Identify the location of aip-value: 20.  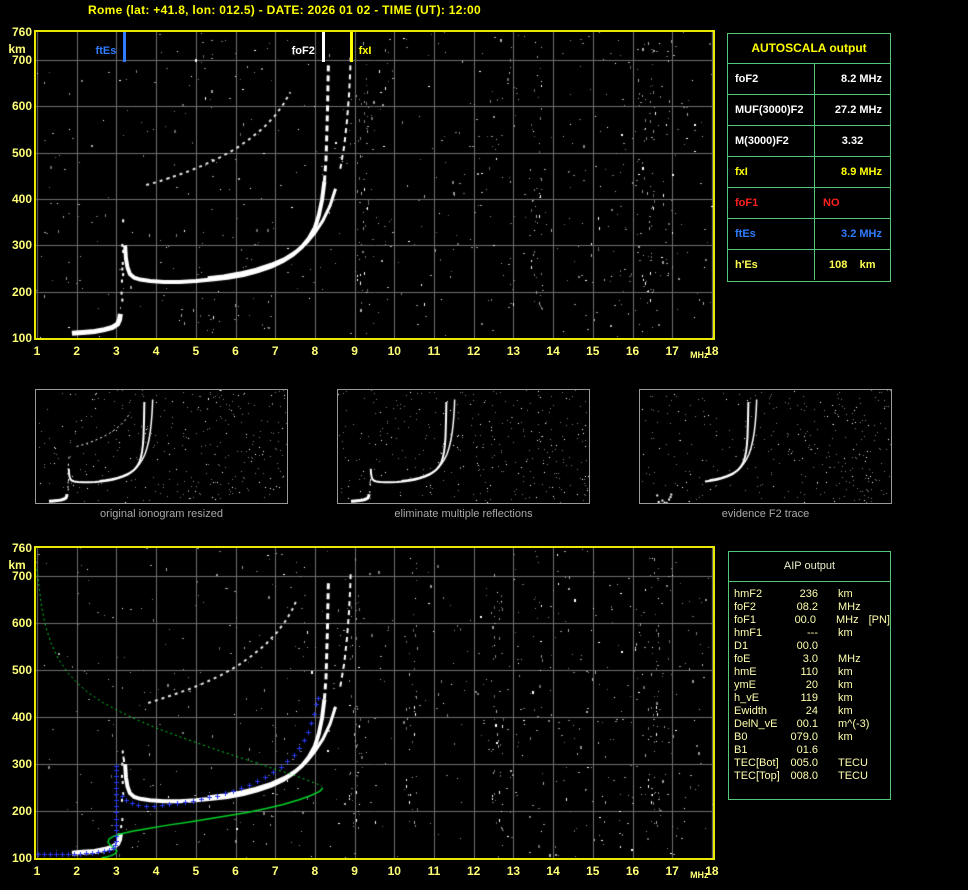
(811, 685).